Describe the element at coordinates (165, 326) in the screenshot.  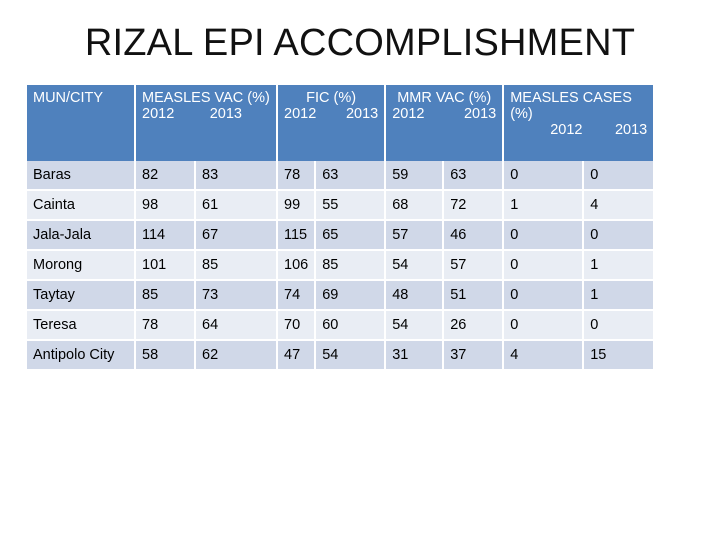
I see `cell-measles-vac-2012: 78` at that location.